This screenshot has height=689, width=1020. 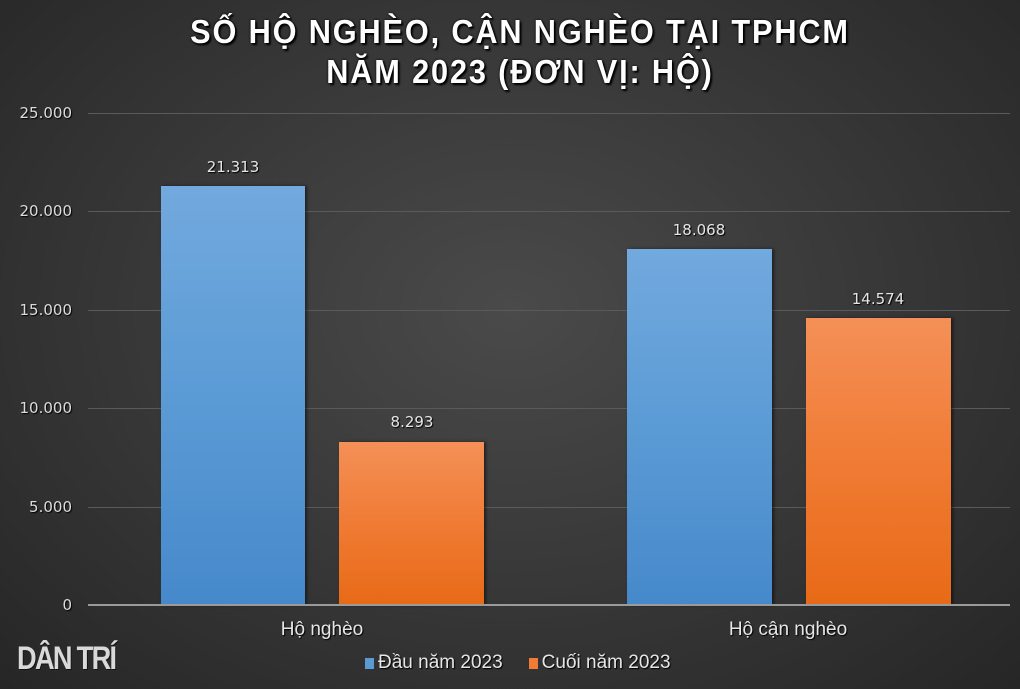 What do you see at coordinates (67, 605) in the screenshot?
I see `y-tick-0: 0` at bounding box center [67, 605].